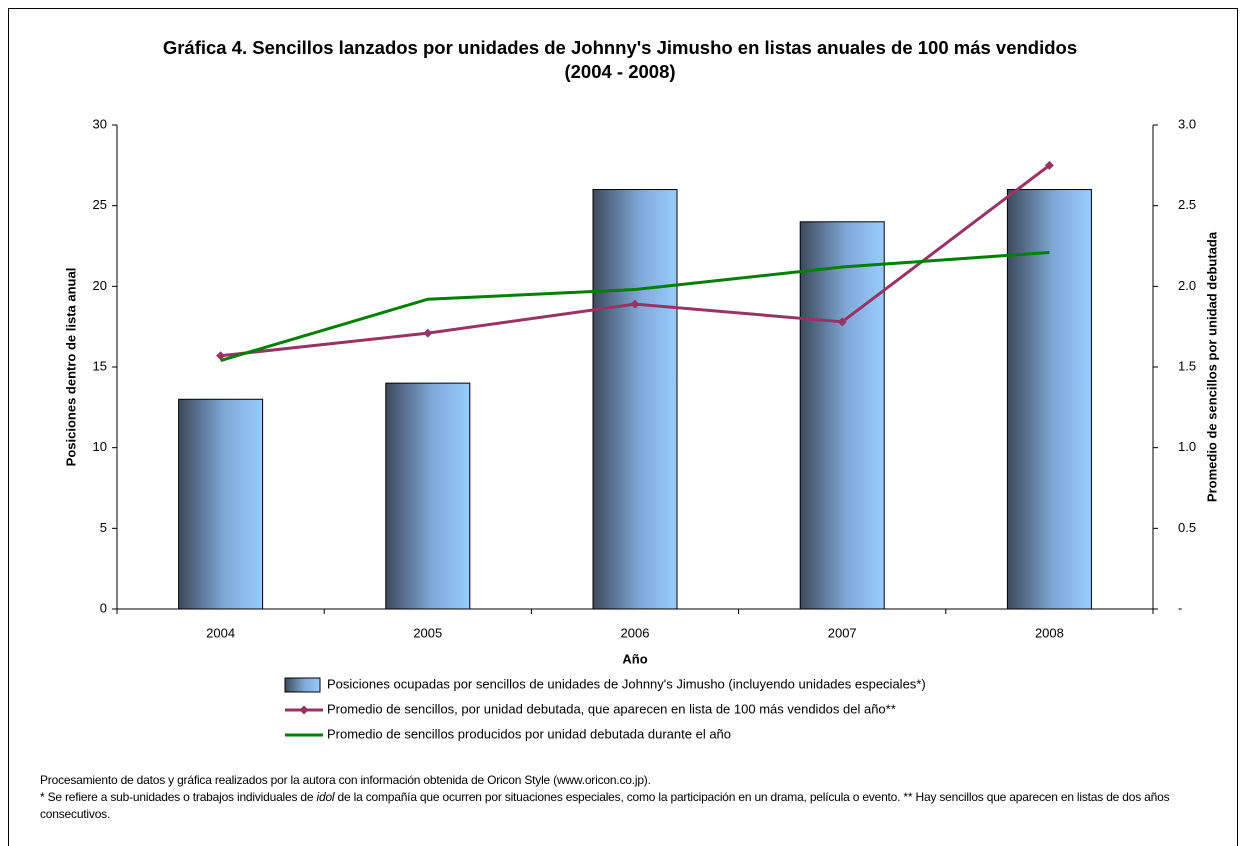  What do you see at coordinates (70, 367) in the screenshot?
I see `y-axis-label: Posiciones dentro de lista anual` at bounding box center [70, 367].